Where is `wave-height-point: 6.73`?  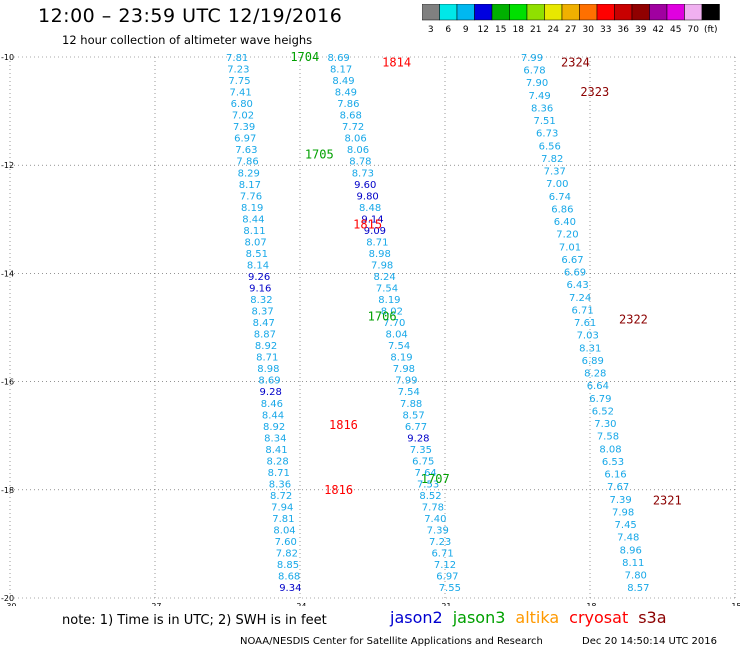
wave-height-point: 6.73 is located at coordinates (547, 134).